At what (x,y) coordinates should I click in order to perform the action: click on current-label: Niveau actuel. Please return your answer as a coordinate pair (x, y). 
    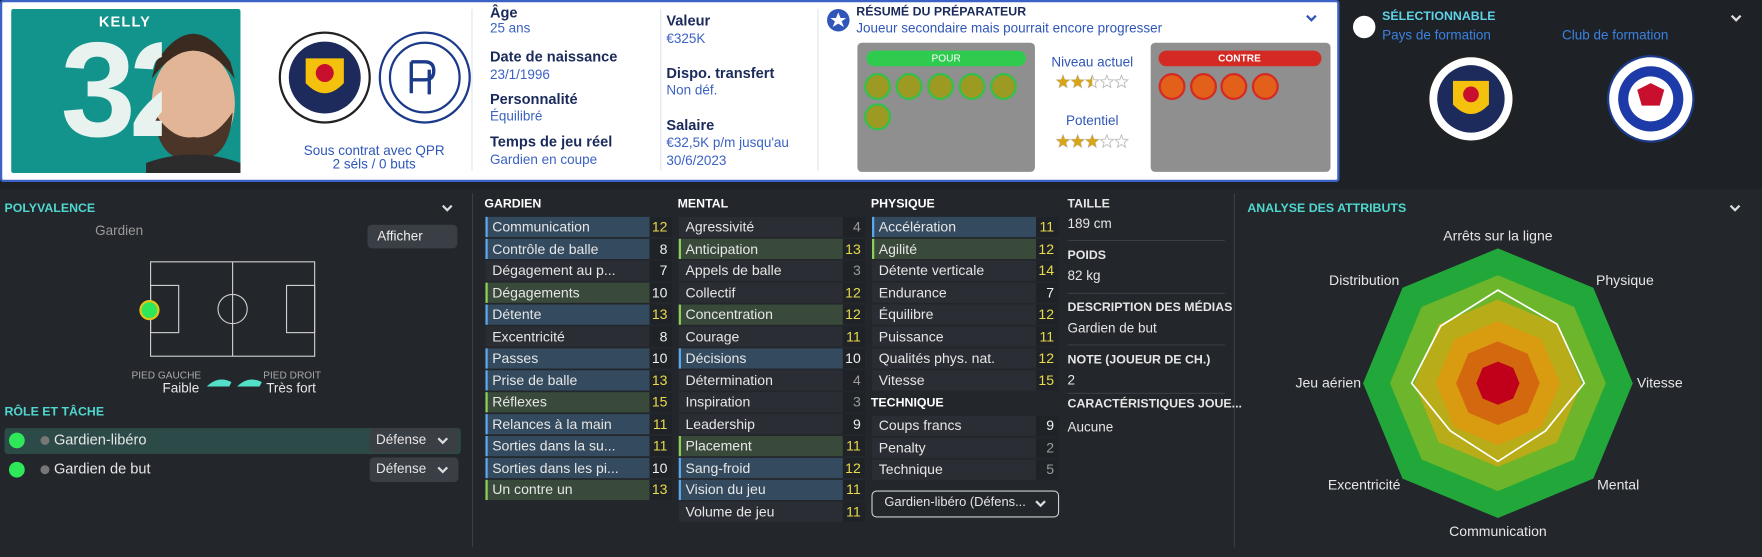
    Looking at the image, I should click on (1092, 62).